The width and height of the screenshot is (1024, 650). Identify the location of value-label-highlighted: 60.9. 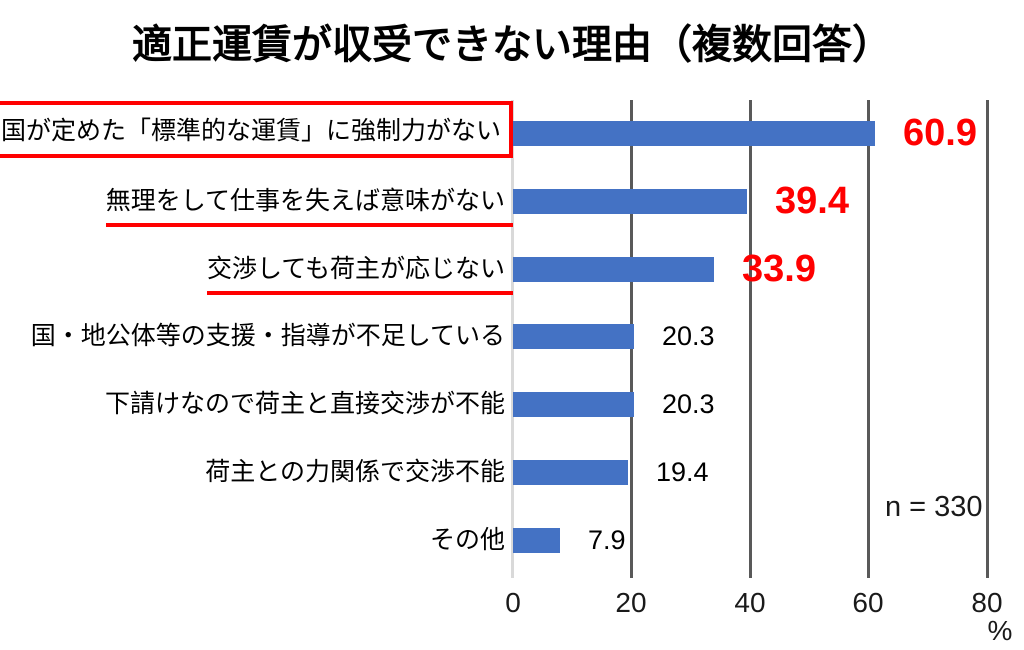
(940, 133).